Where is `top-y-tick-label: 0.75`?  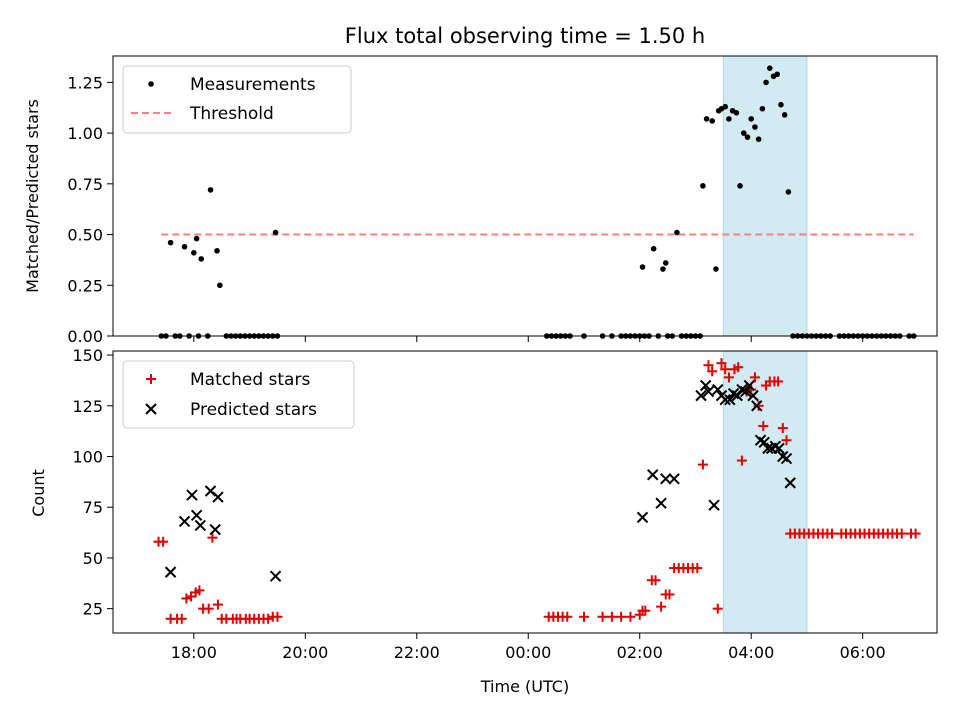 top-y-tick-label: 0.75 is located at coordinates (85, 184).